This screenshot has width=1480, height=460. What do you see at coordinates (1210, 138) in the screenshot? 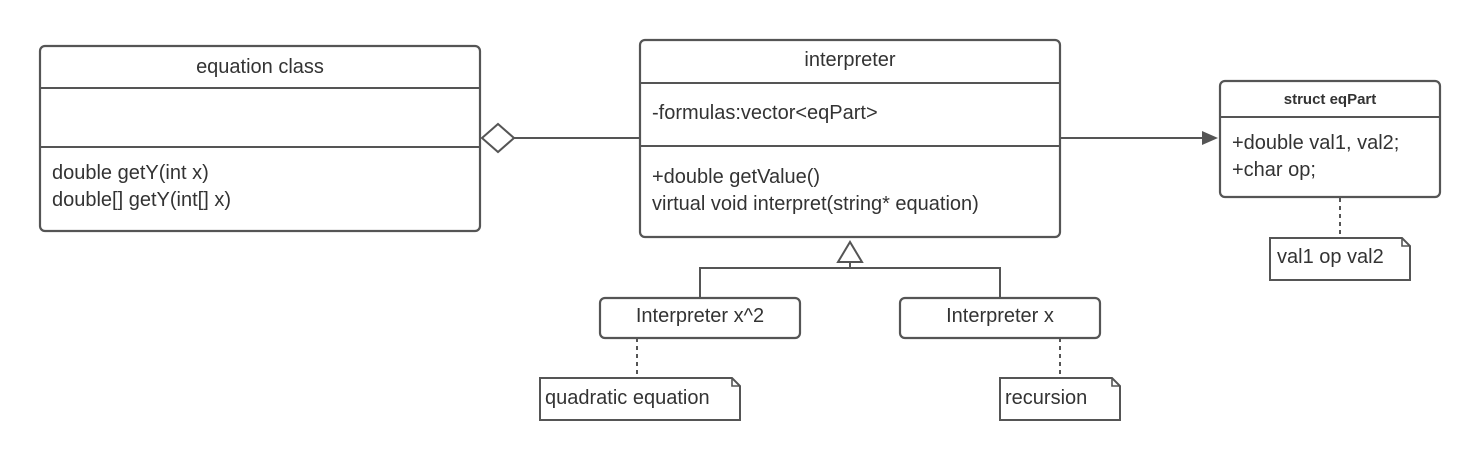
I see `arrowhead-icon` at bounding box center [1210, 138].